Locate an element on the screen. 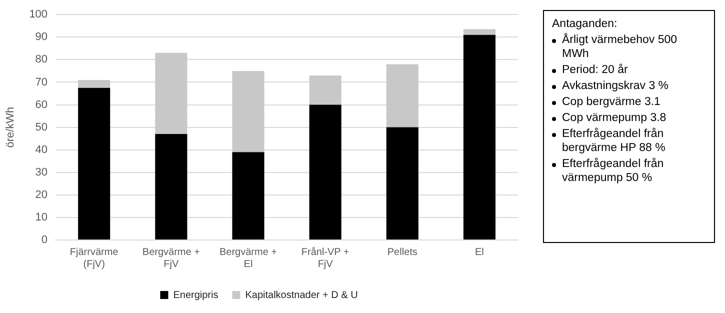 The height and width of the screenshot is (313, 725). y-axis-title: öre/kWh is located at coordinates (10, 127).